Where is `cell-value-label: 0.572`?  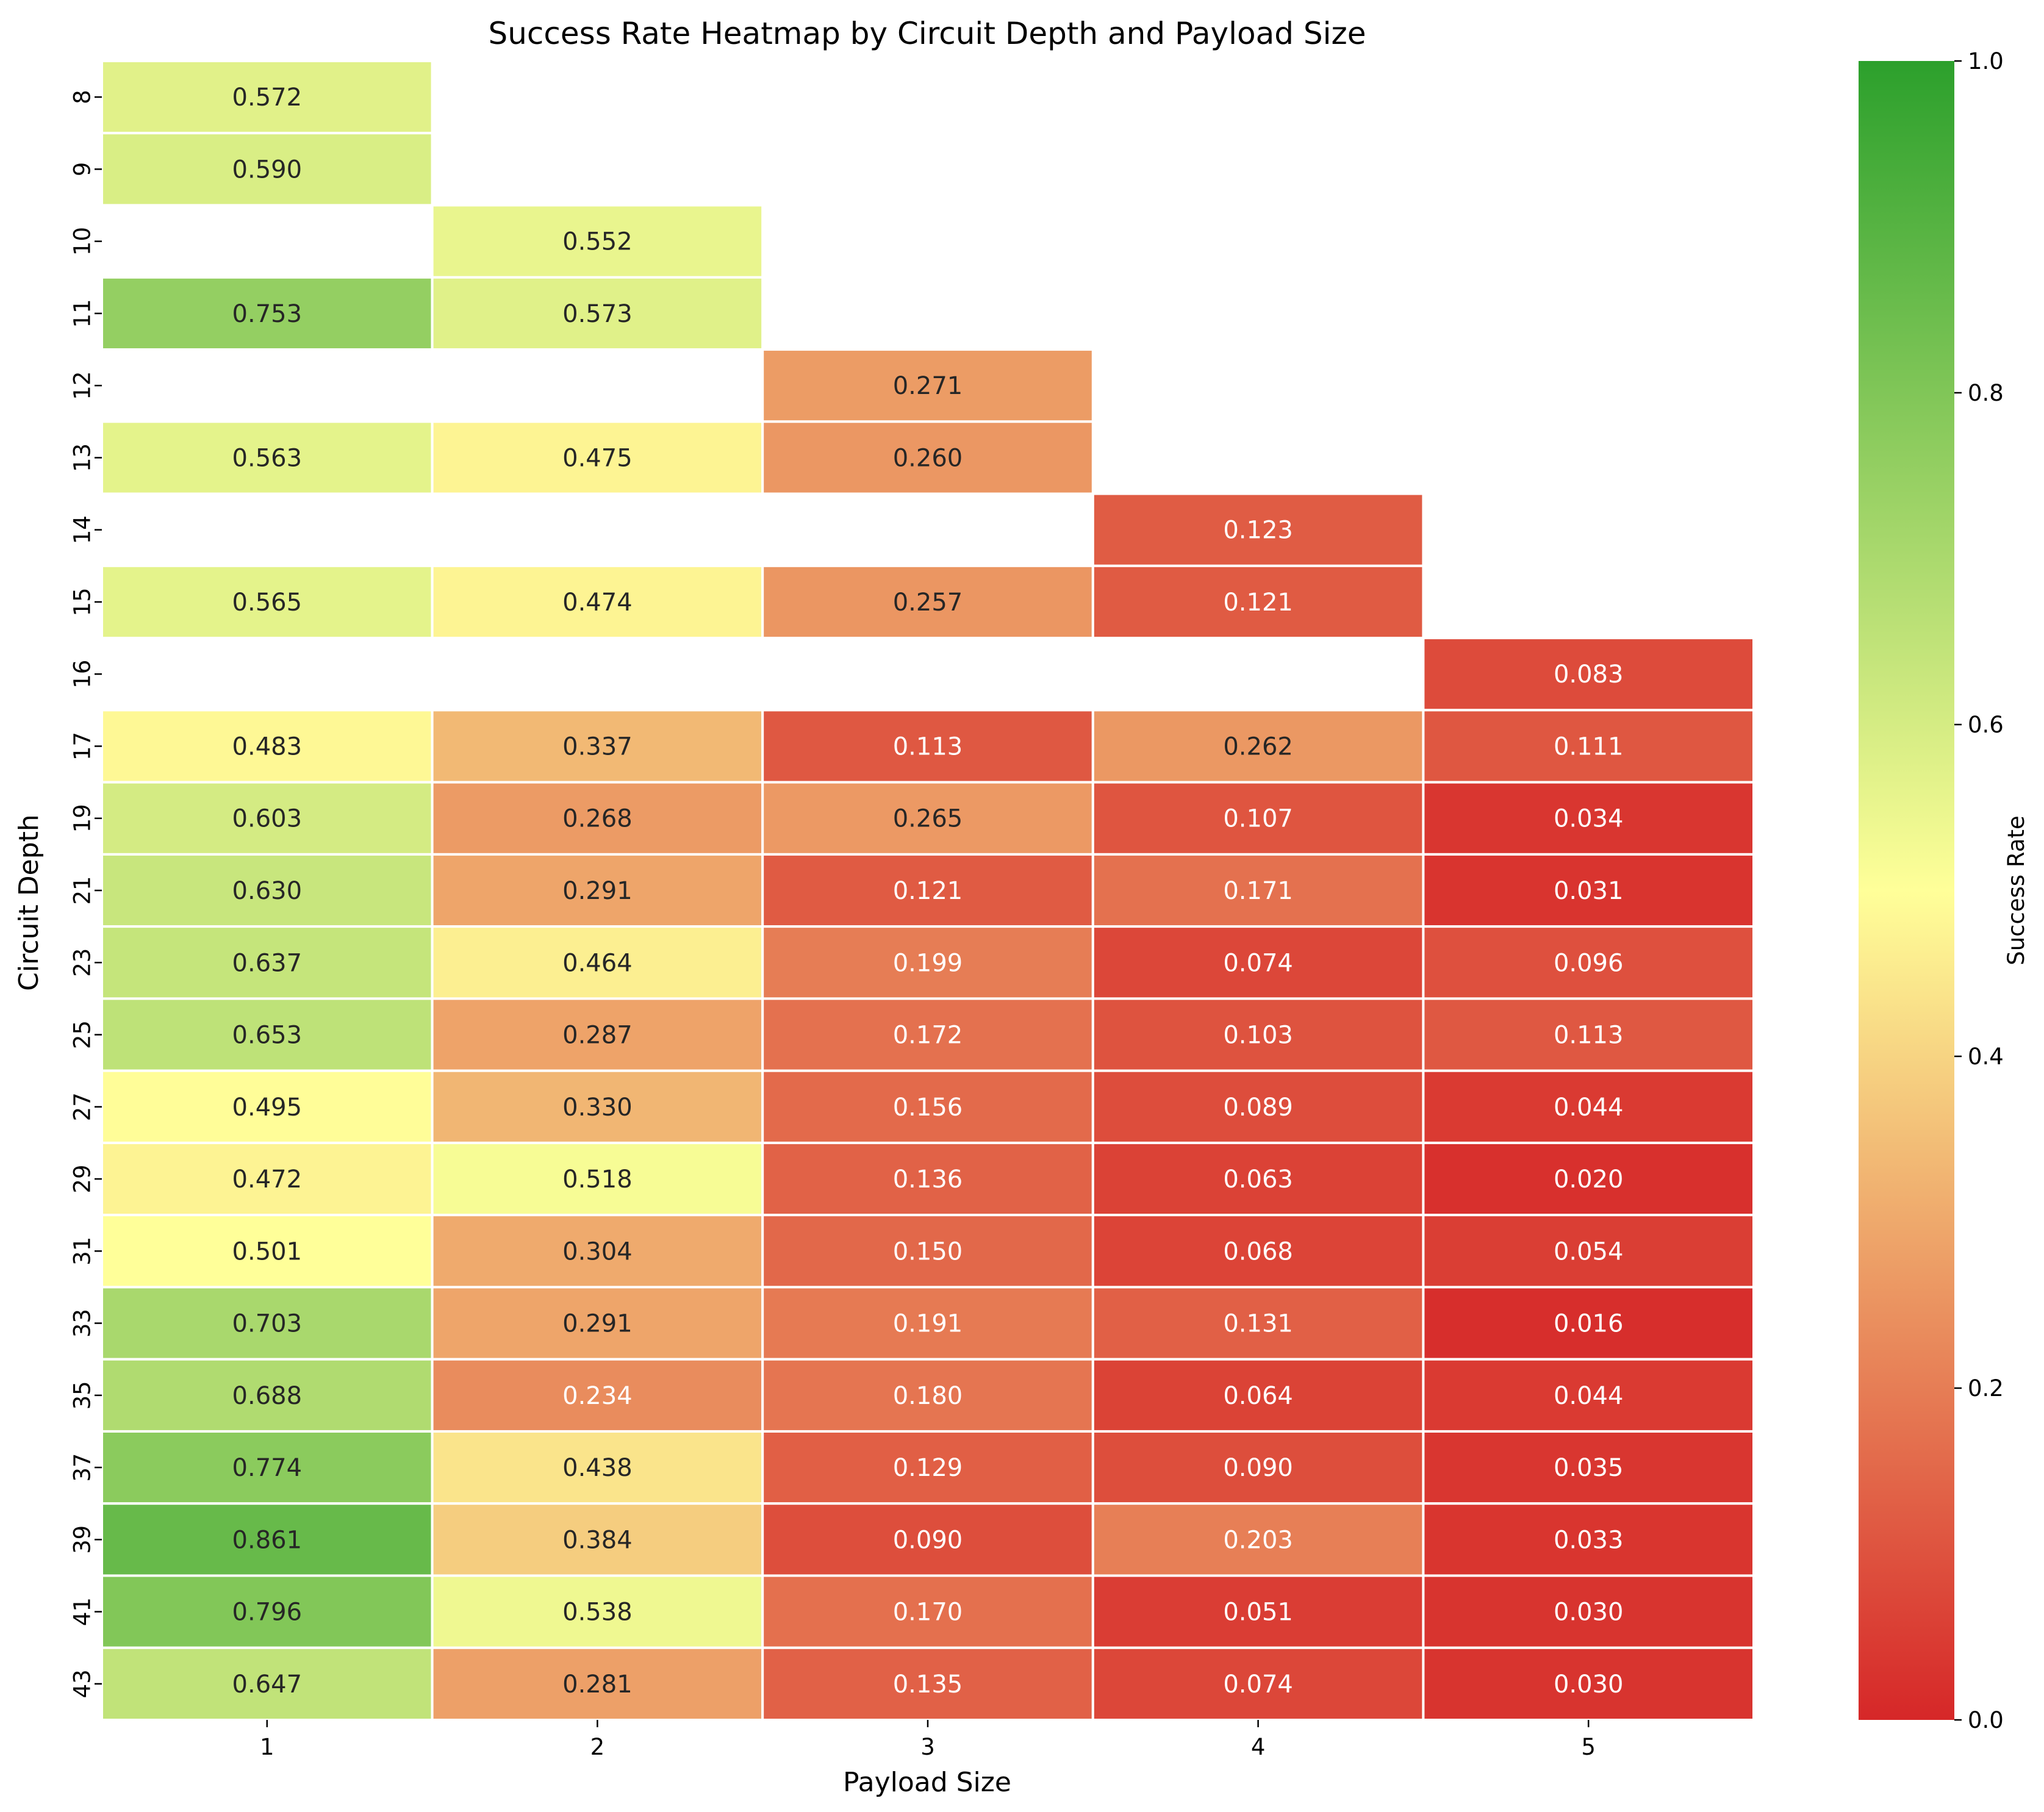
cell-value-label: 0.572 is located at coordinates (267, 98).